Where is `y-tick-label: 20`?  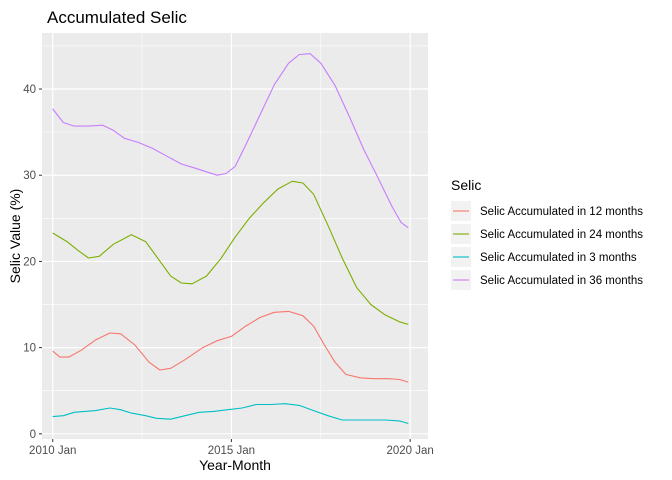 y-tick-label: 20 is located at coordinates (29, 262).